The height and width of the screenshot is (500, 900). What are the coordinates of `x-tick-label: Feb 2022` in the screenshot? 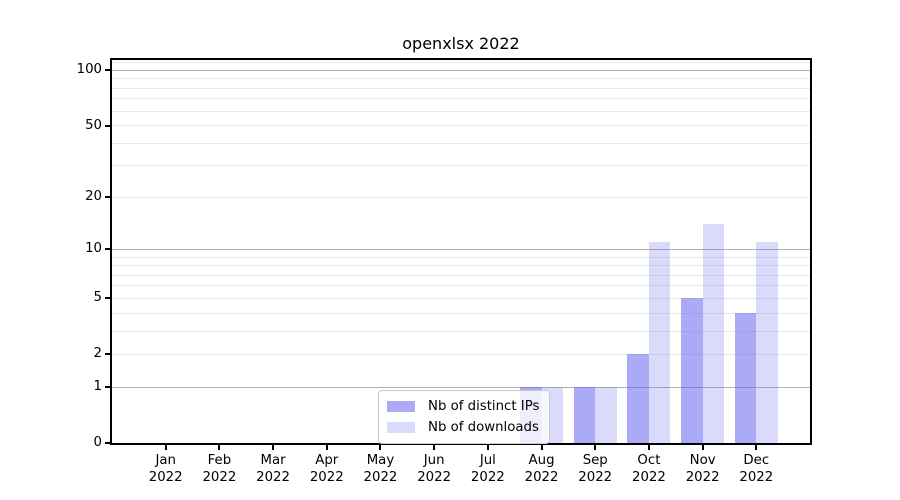 It's located at (219, 469).